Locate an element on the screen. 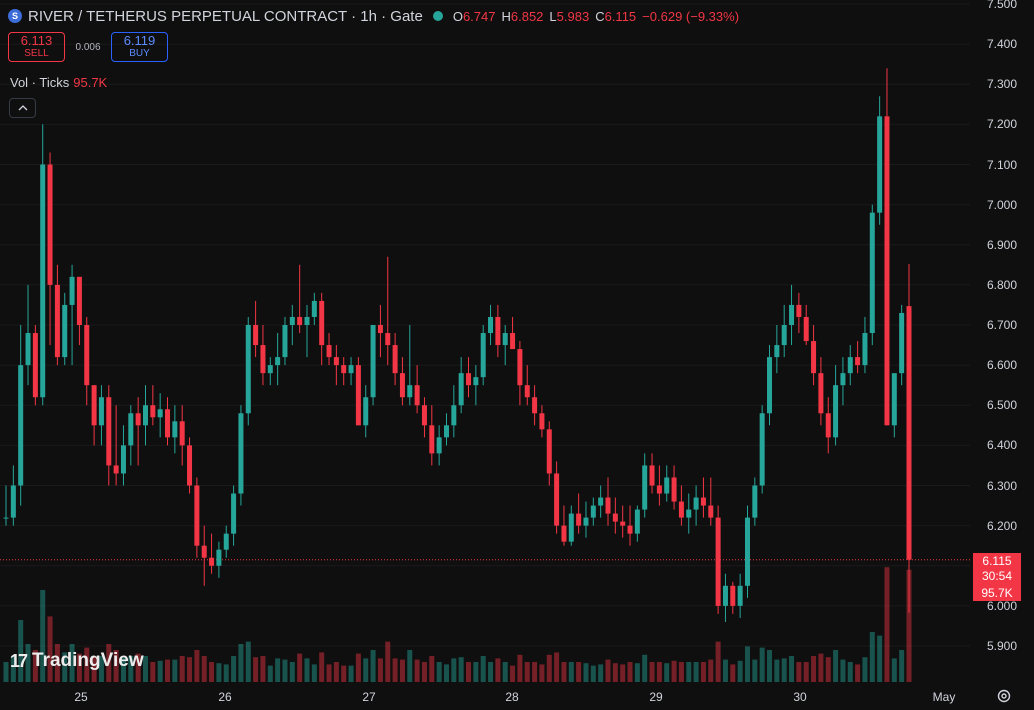  time-axis-label: 25 is located at coordinates (81, 697).